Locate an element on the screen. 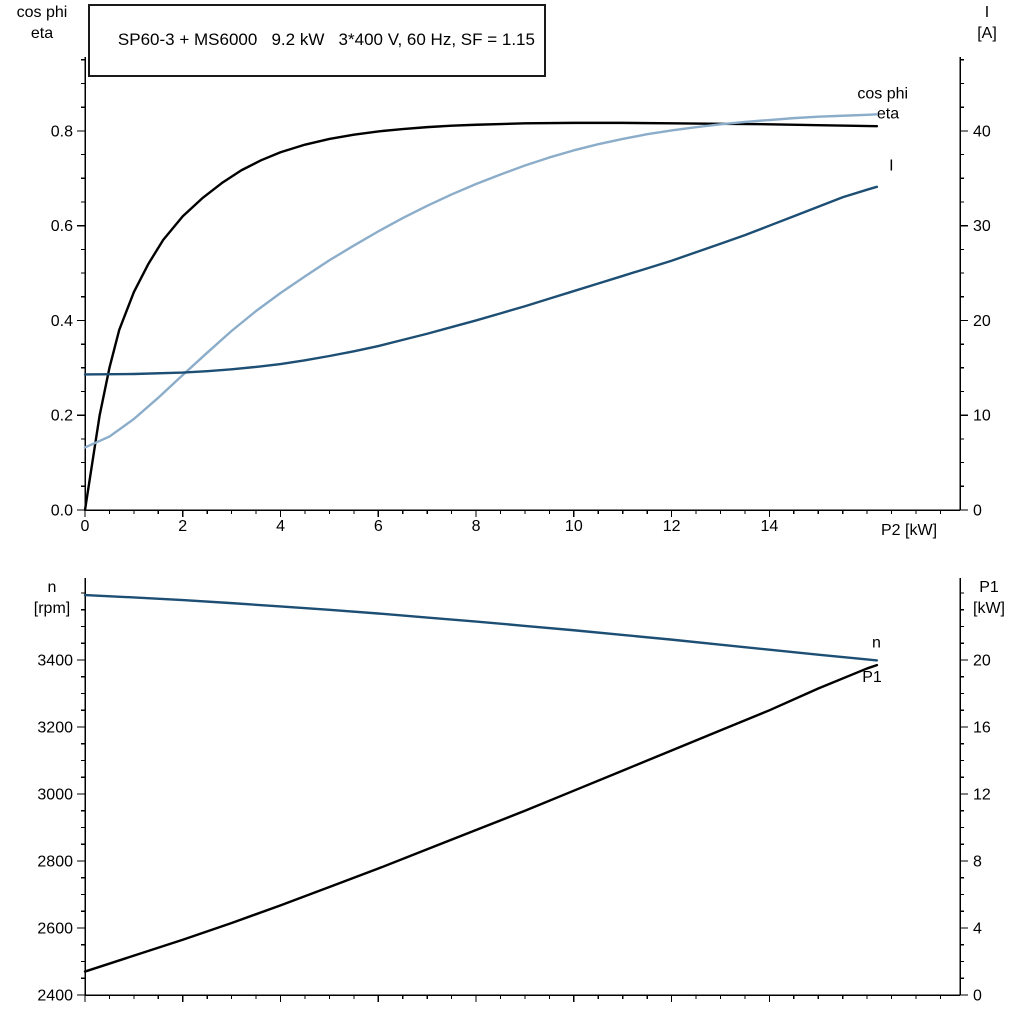 The width and height of the screenshot is (1024, 1024). series-label-n: n is located at coordinates (876, 642).